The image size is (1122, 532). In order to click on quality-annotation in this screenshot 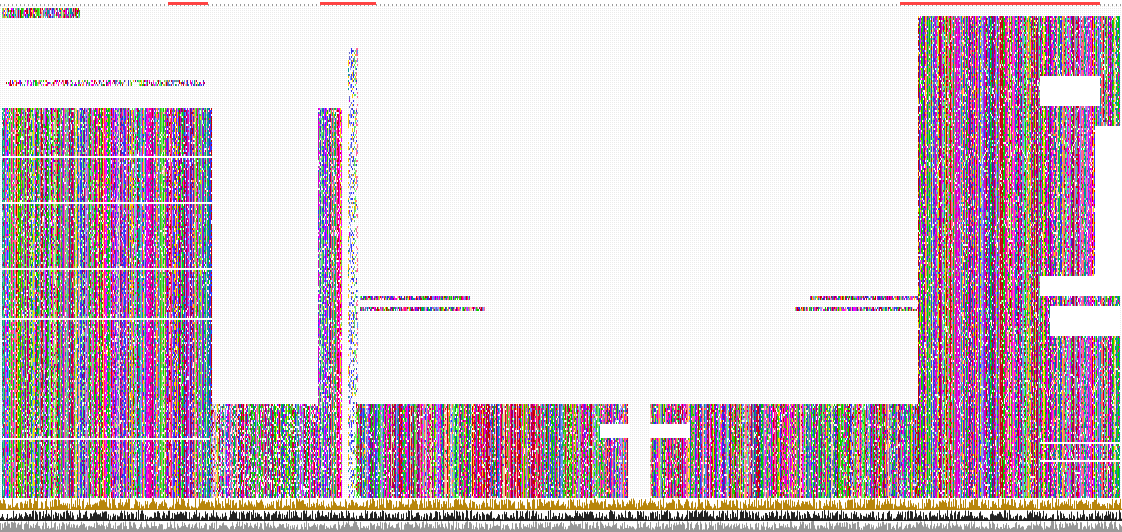, I will do `click(561, 515)`.